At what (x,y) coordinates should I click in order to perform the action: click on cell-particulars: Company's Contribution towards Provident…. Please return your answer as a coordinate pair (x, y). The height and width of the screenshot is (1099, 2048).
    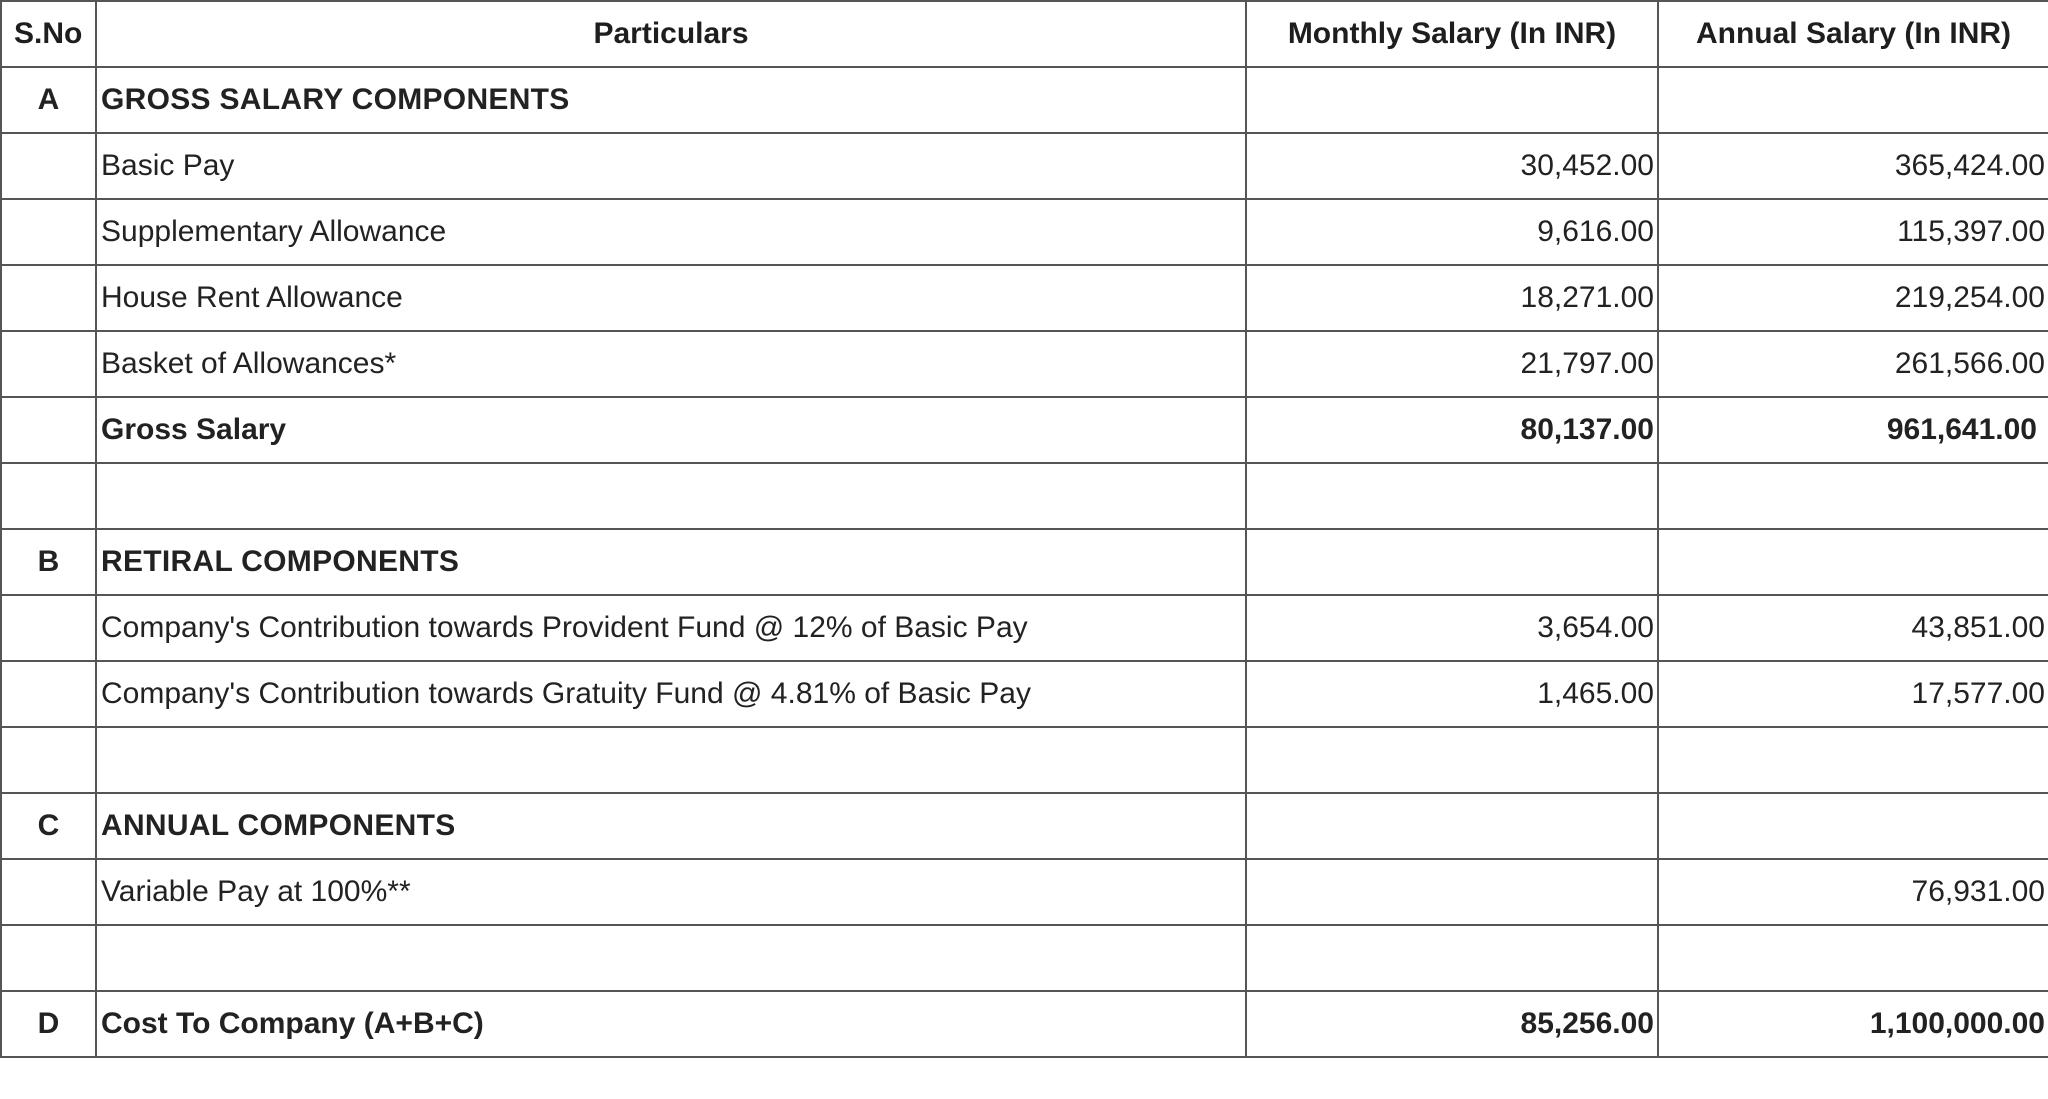
    Looking at the image, I should click on (671, 628).